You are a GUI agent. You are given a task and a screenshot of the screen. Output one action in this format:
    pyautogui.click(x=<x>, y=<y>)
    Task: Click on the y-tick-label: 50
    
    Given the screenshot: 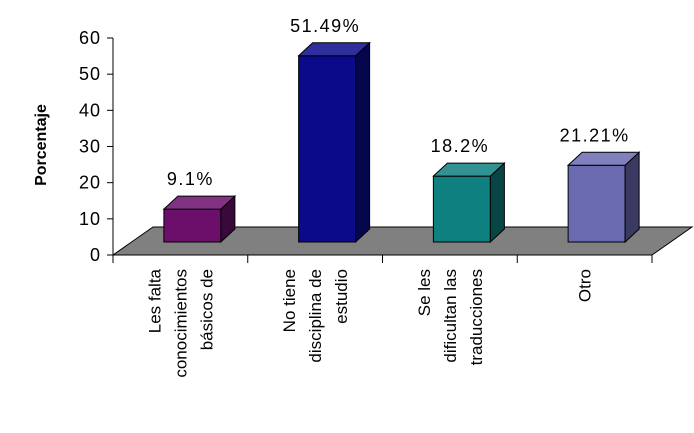 What is the action you would take?
    pyautogui.click(x=90, y=74)
    